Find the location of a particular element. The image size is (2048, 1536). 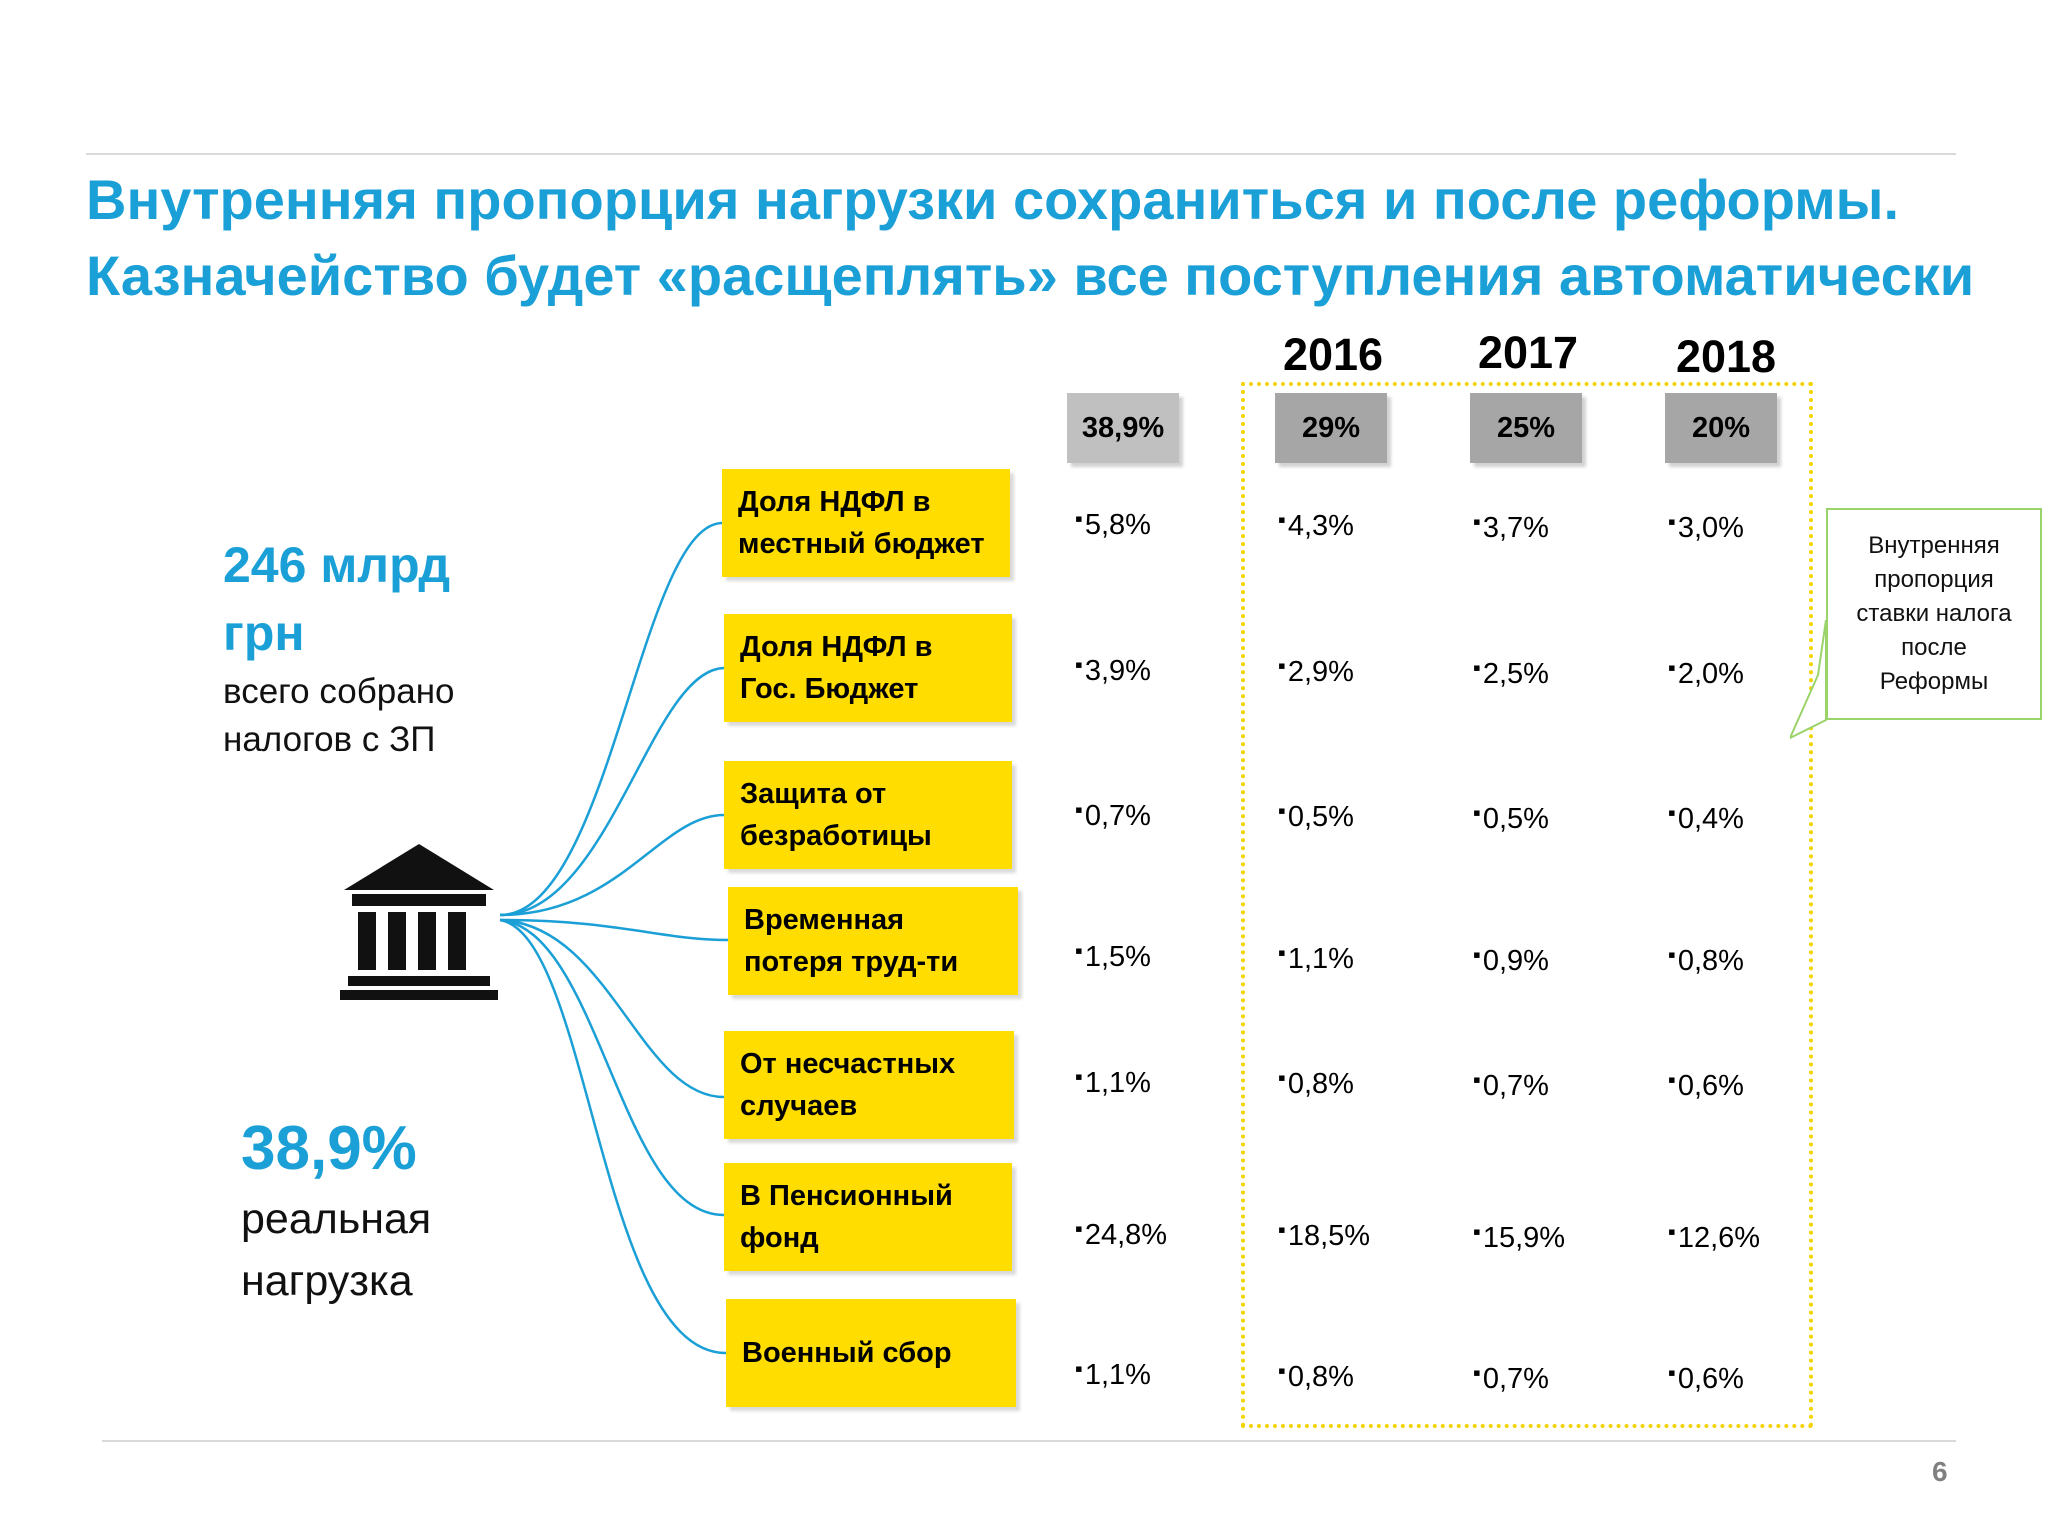

total-amount-line2: грн is located at coordinates (264, 633).